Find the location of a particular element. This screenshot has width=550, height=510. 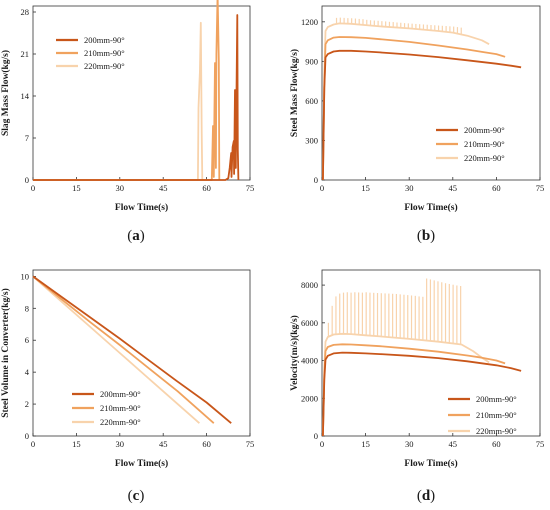

y-tick-label: 6 is located at coordinates (27, 340).